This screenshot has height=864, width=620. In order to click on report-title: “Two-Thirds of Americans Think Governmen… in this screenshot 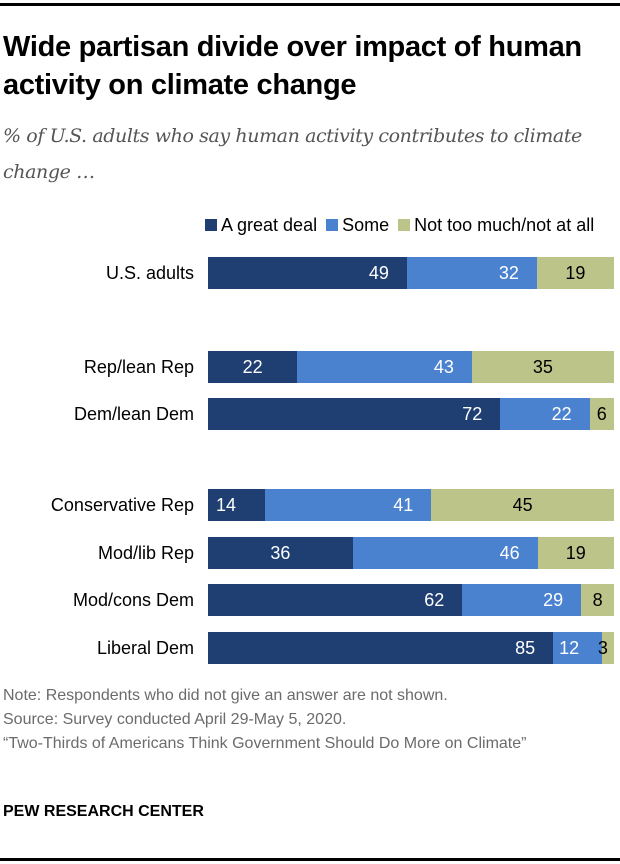, I will do `click(265, 743)`.